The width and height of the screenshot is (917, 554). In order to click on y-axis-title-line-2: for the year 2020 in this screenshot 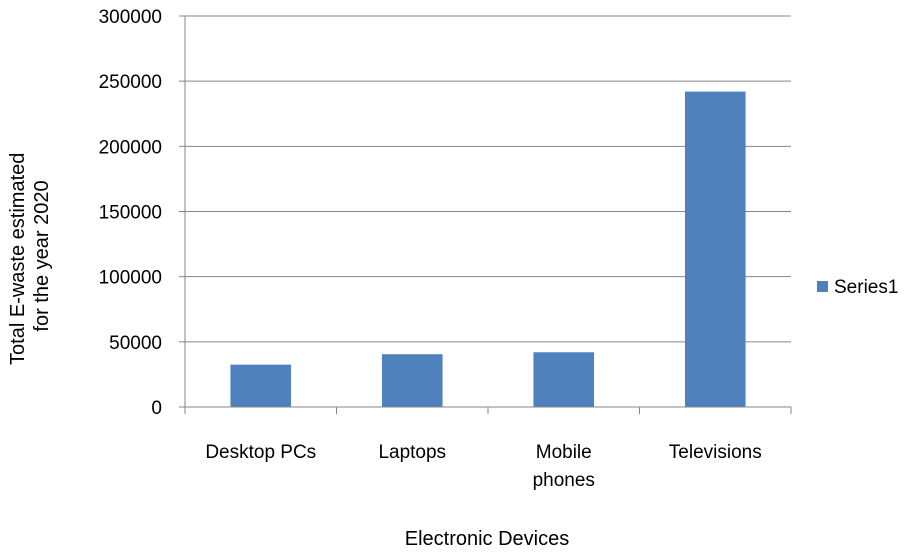, I will do `click(42, 255)`.